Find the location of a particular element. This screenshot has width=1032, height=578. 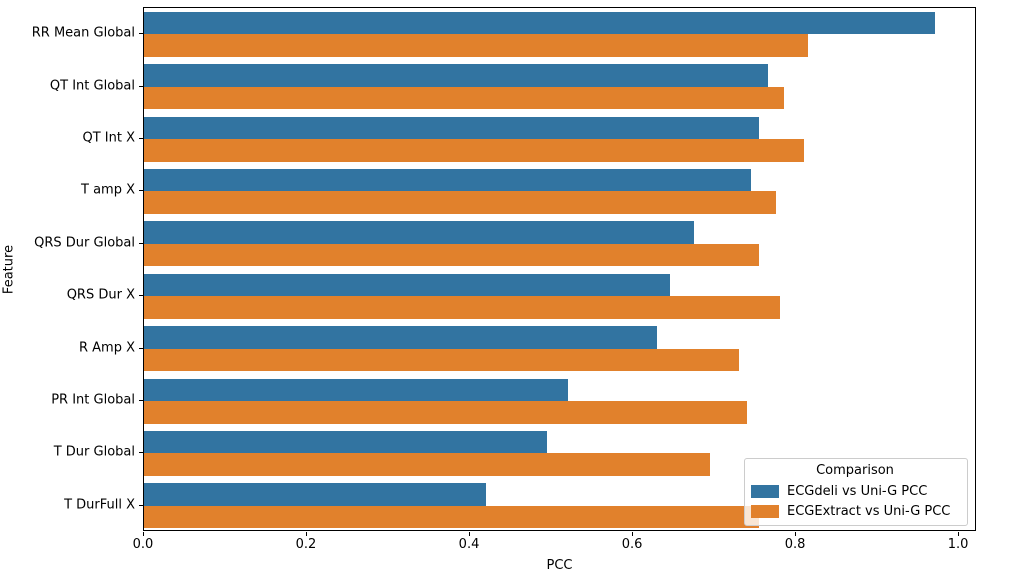

x-tick-label: 0.4 is located at coordinates (469, 544).